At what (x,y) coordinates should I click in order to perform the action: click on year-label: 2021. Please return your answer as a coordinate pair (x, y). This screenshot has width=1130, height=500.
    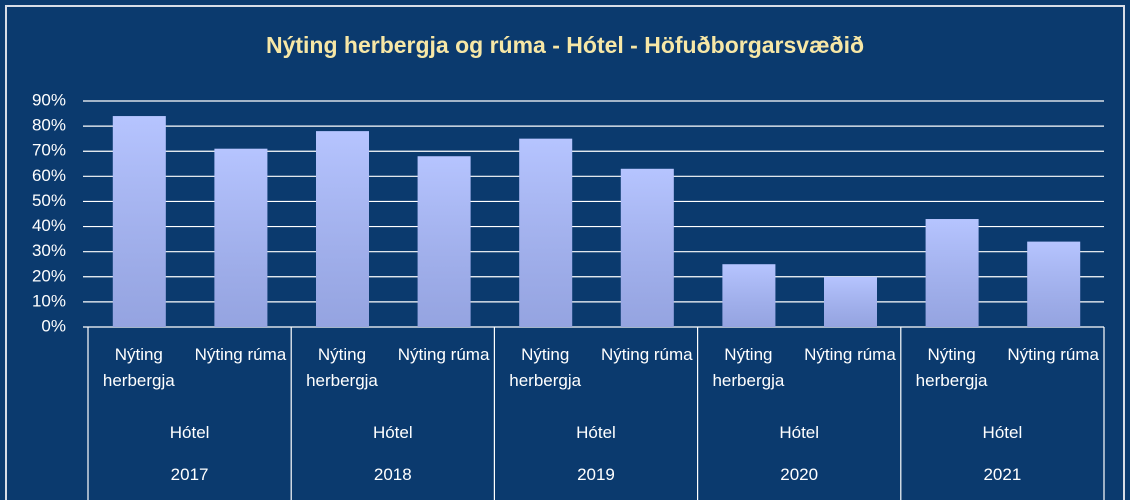
    Looking at the image, I should click on (1002, 474).